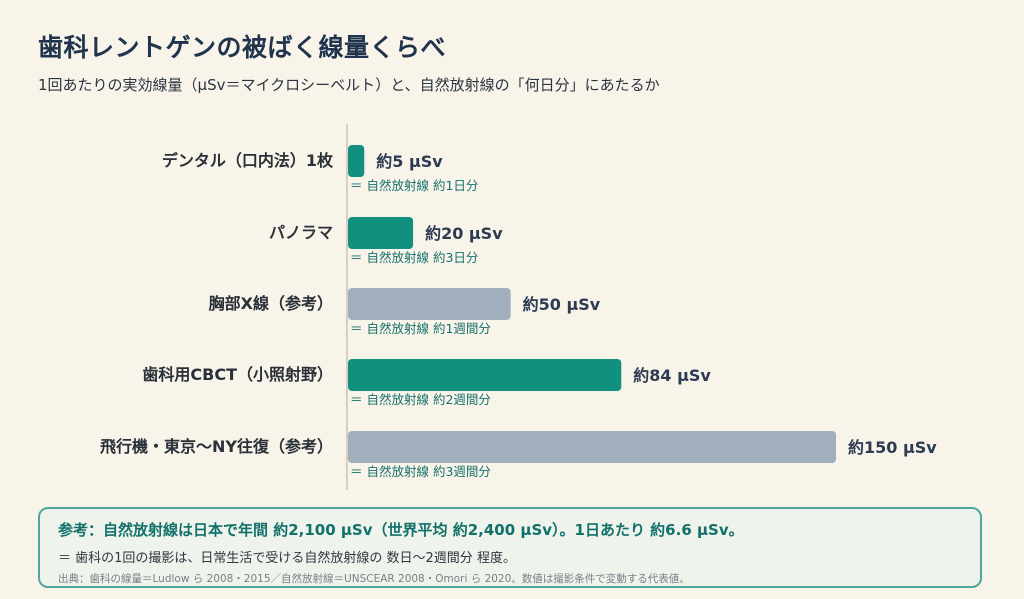 The width and height of the screenshot is (1024, 599). Describe the element at coordinates (562, 304) in the screenshot. I see `value-label: 約50 µSv` at that location.